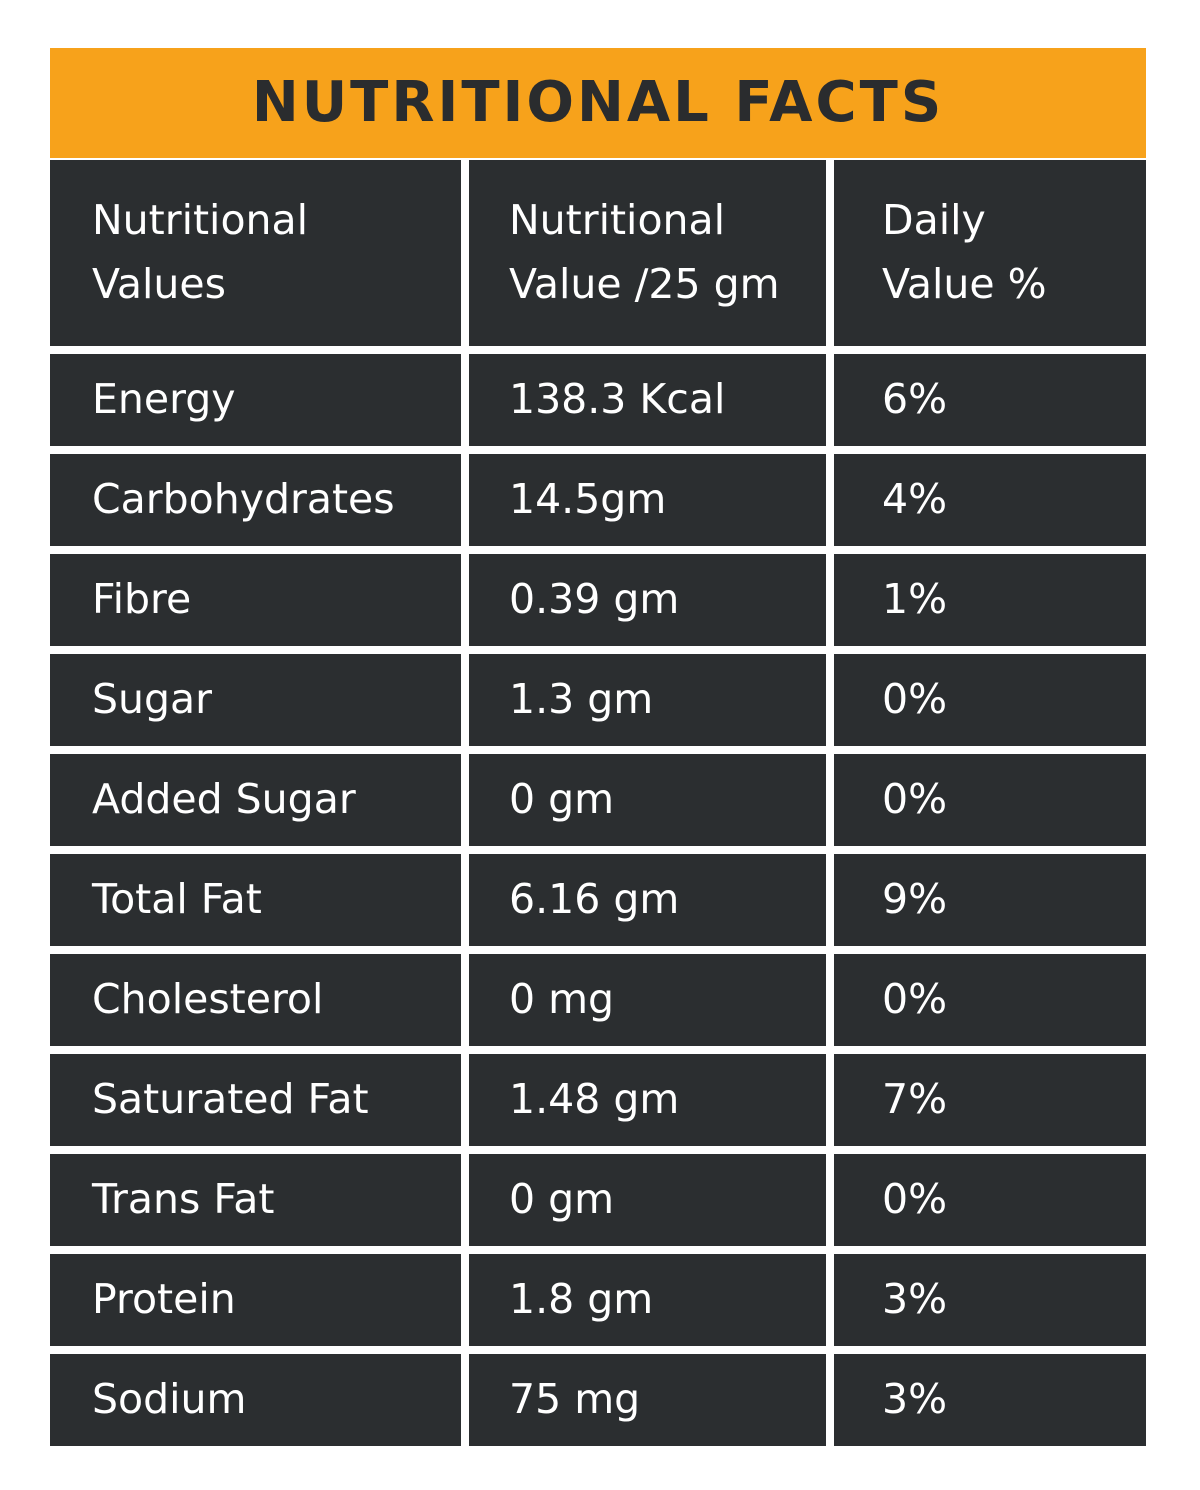 Image resolution: width=1200 pixels, height=1490 pixels. Describe the element at coordinates (255, 600) in the screenshot. I see `nutrient-name: Fibre` at that location.